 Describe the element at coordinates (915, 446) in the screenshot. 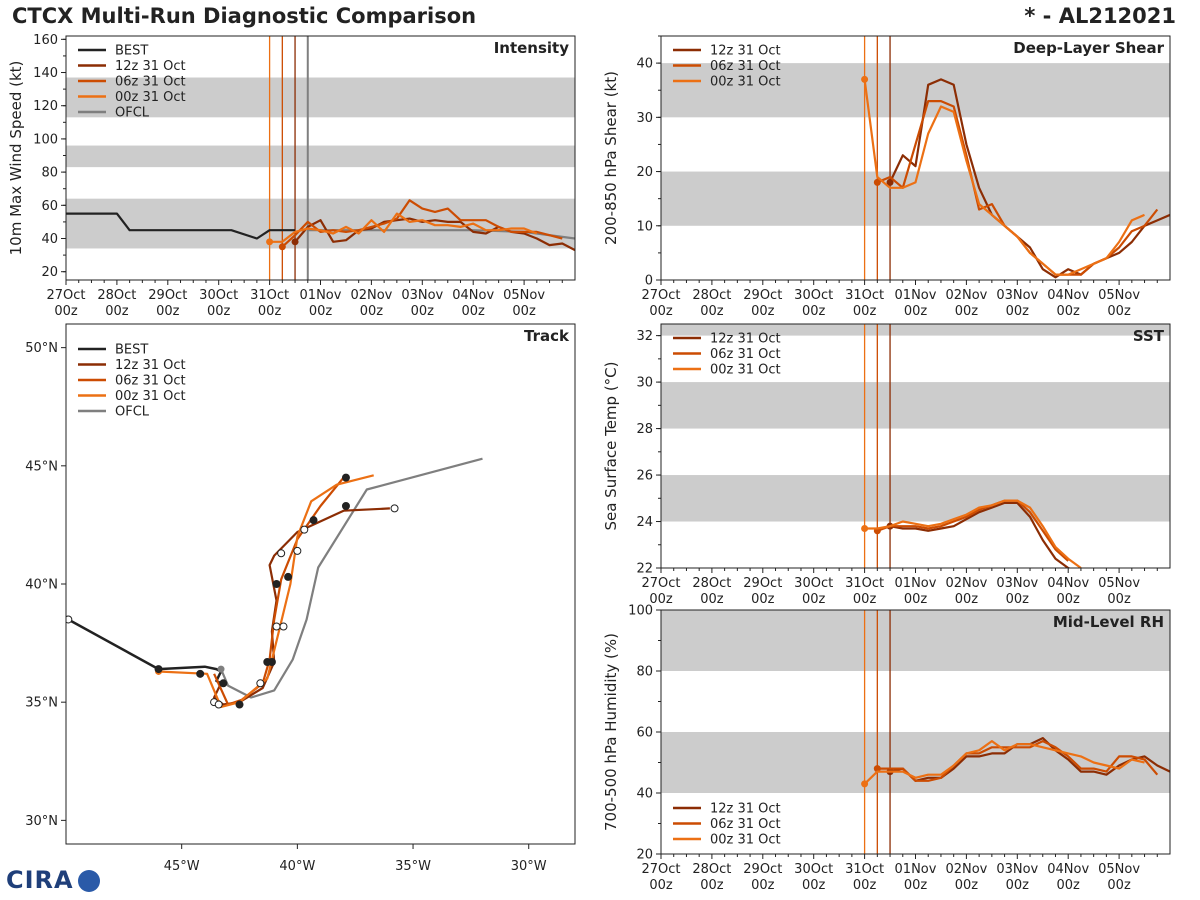

I see `plot-area` at that location.